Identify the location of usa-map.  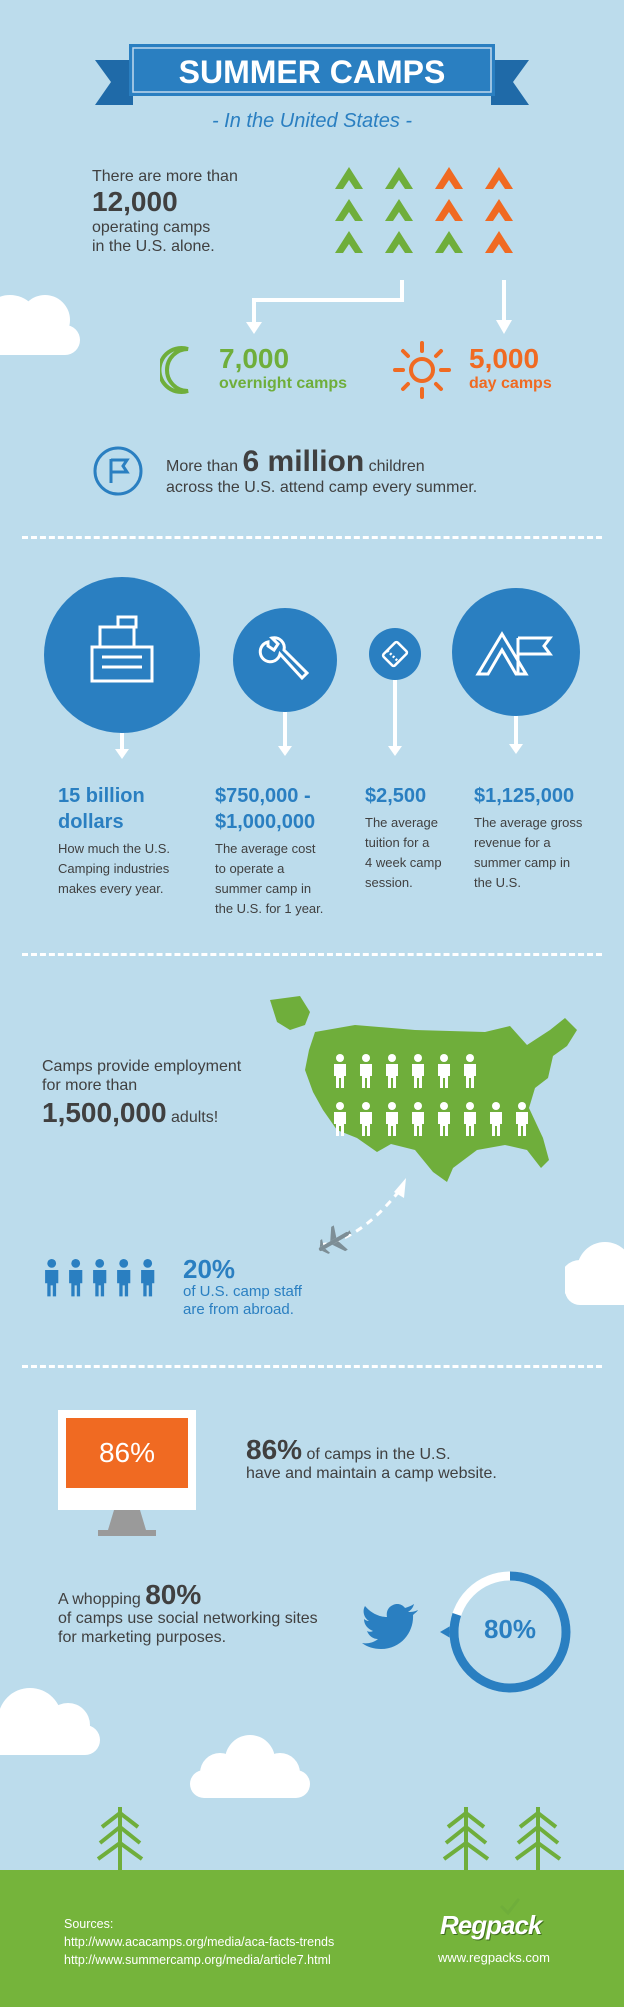
(423, 1089).